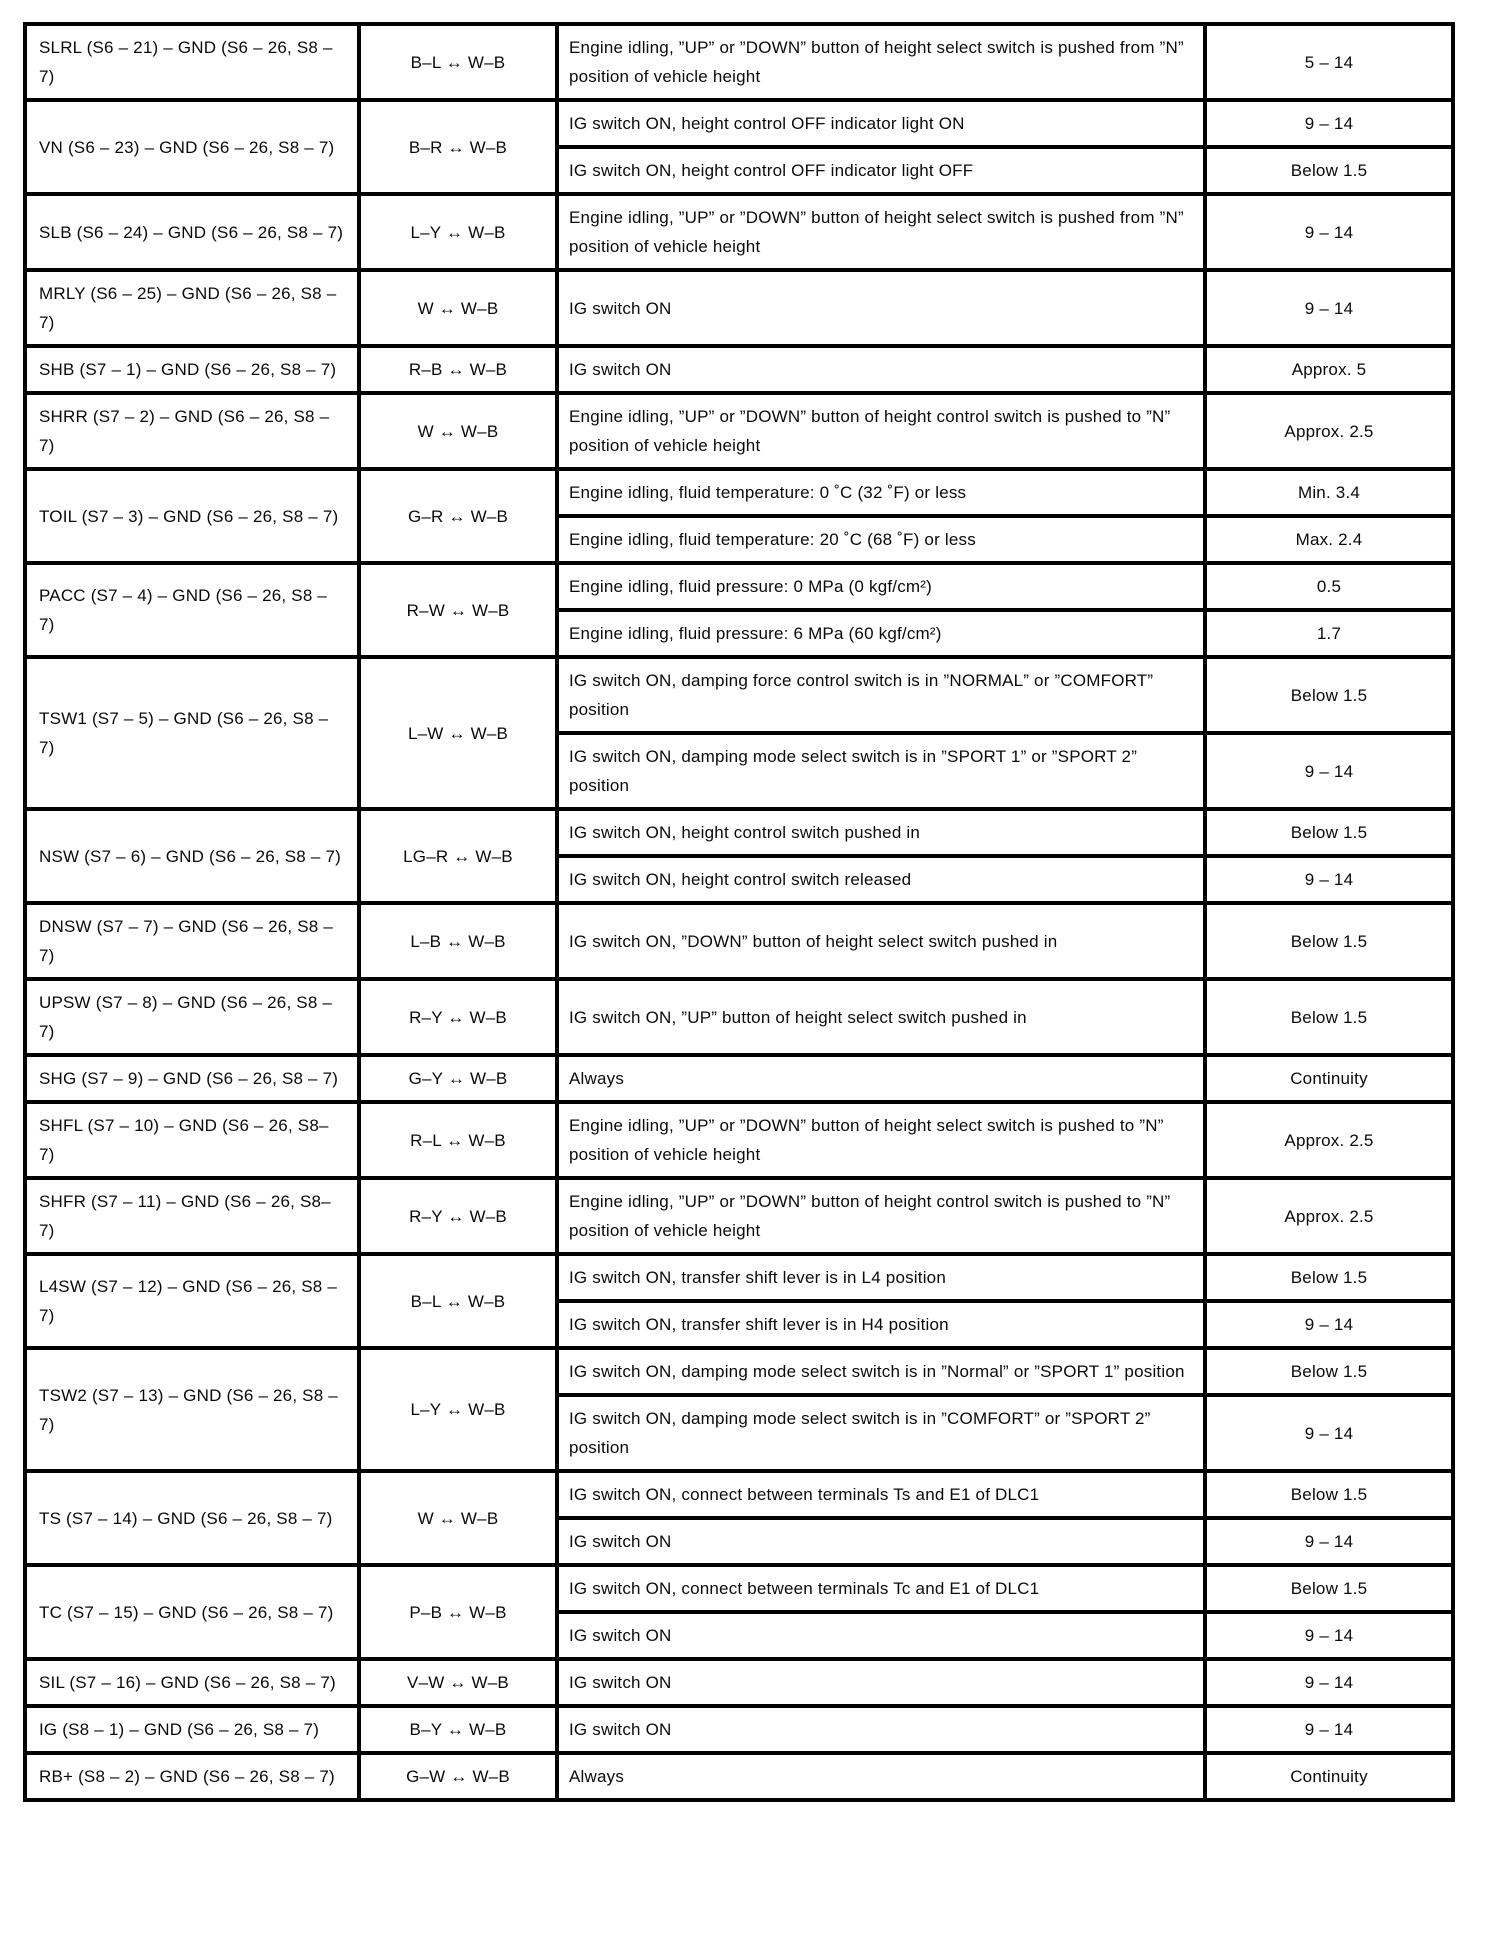  What do you see at coordinates (192, 733) in the screenshot?
I see `terminal-cell: TSW1 (S7 – 5) – GND (S6 – 26, S8 – 7)` at bounding box center [192, 733].